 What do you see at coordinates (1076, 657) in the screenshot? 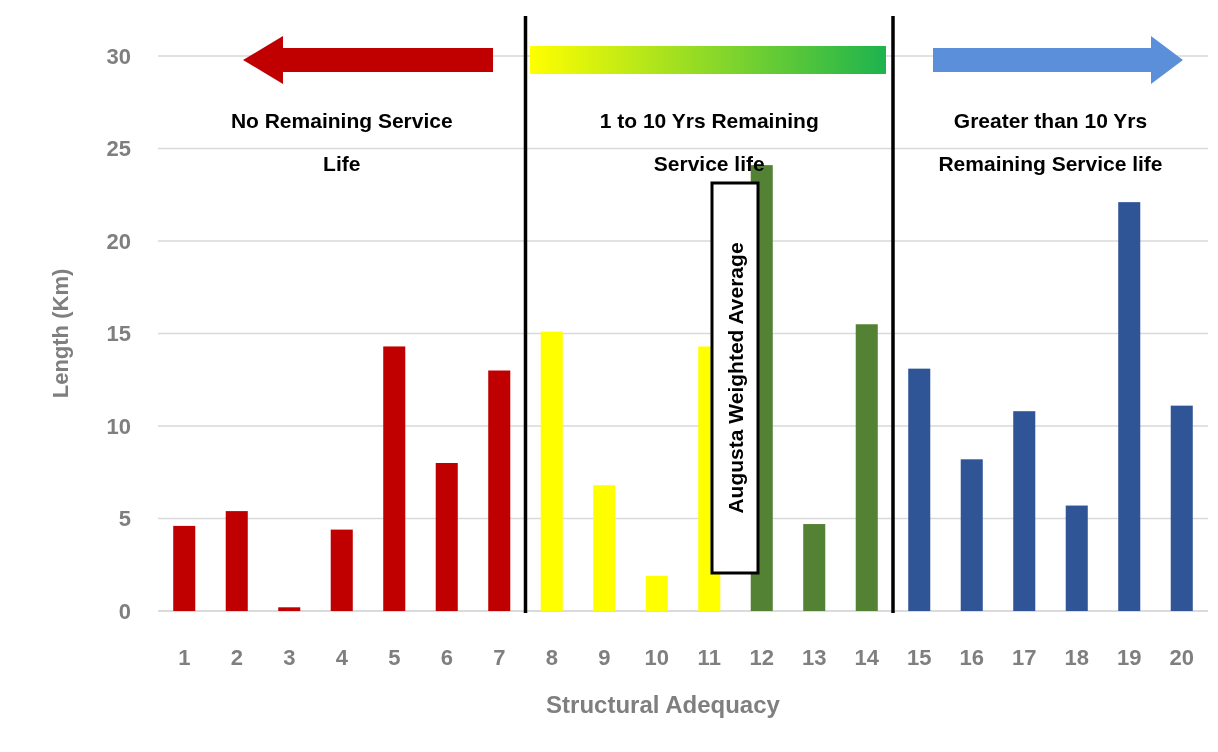
I see `x-tick-label: 18` at bounding box center [1076, 657].